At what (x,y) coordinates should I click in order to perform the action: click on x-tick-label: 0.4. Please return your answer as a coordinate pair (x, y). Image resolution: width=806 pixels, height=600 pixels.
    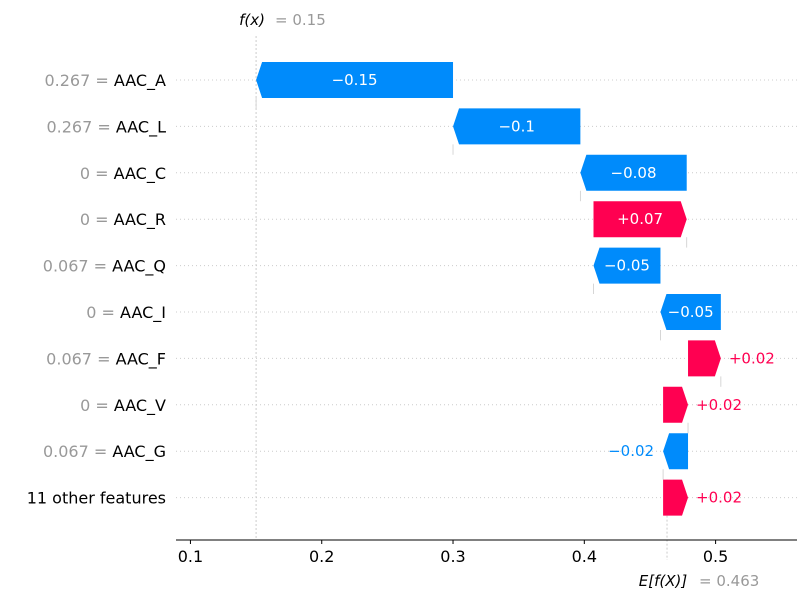
    Looking at the image, I should click on (584, 556).